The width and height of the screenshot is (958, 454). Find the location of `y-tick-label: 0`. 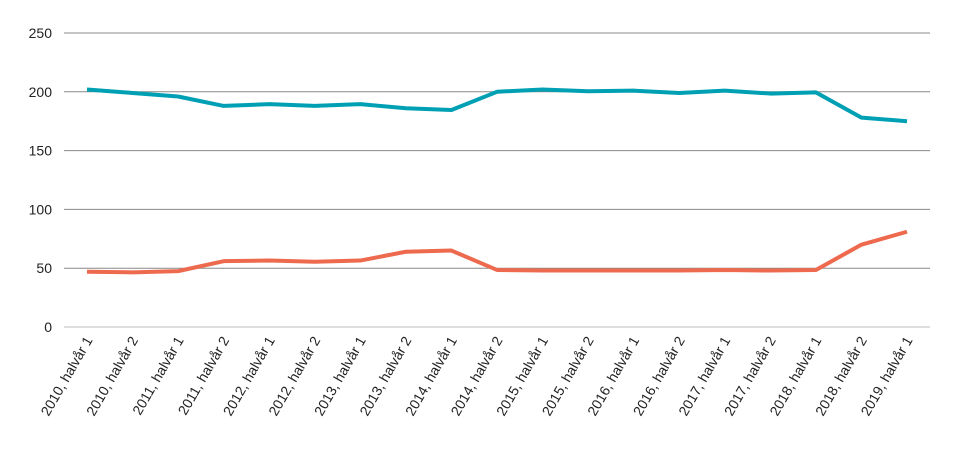

y-tick-label: 0 is located at coordinates (48, 327).